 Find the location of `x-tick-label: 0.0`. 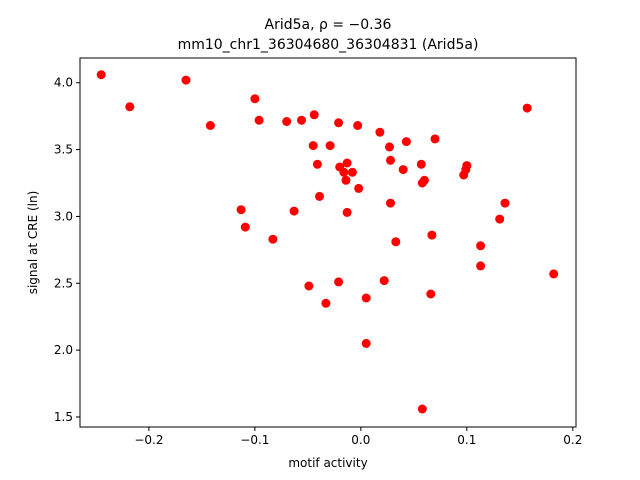

x-tick-label: 0.0 is located at coordinates (360, 440).